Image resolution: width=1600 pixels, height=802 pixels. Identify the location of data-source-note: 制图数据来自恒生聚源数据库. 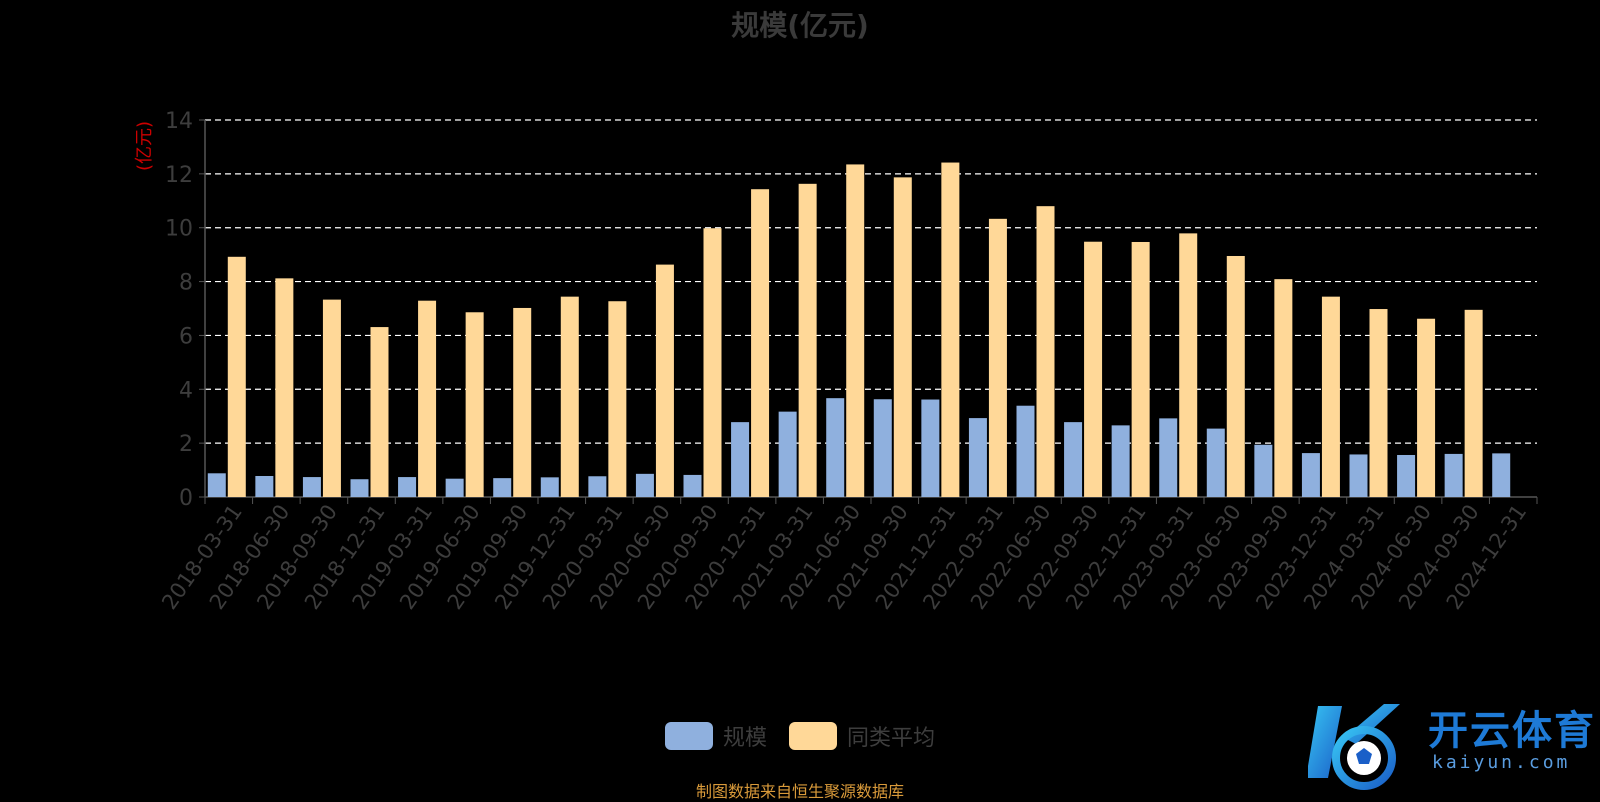
(799, 791).